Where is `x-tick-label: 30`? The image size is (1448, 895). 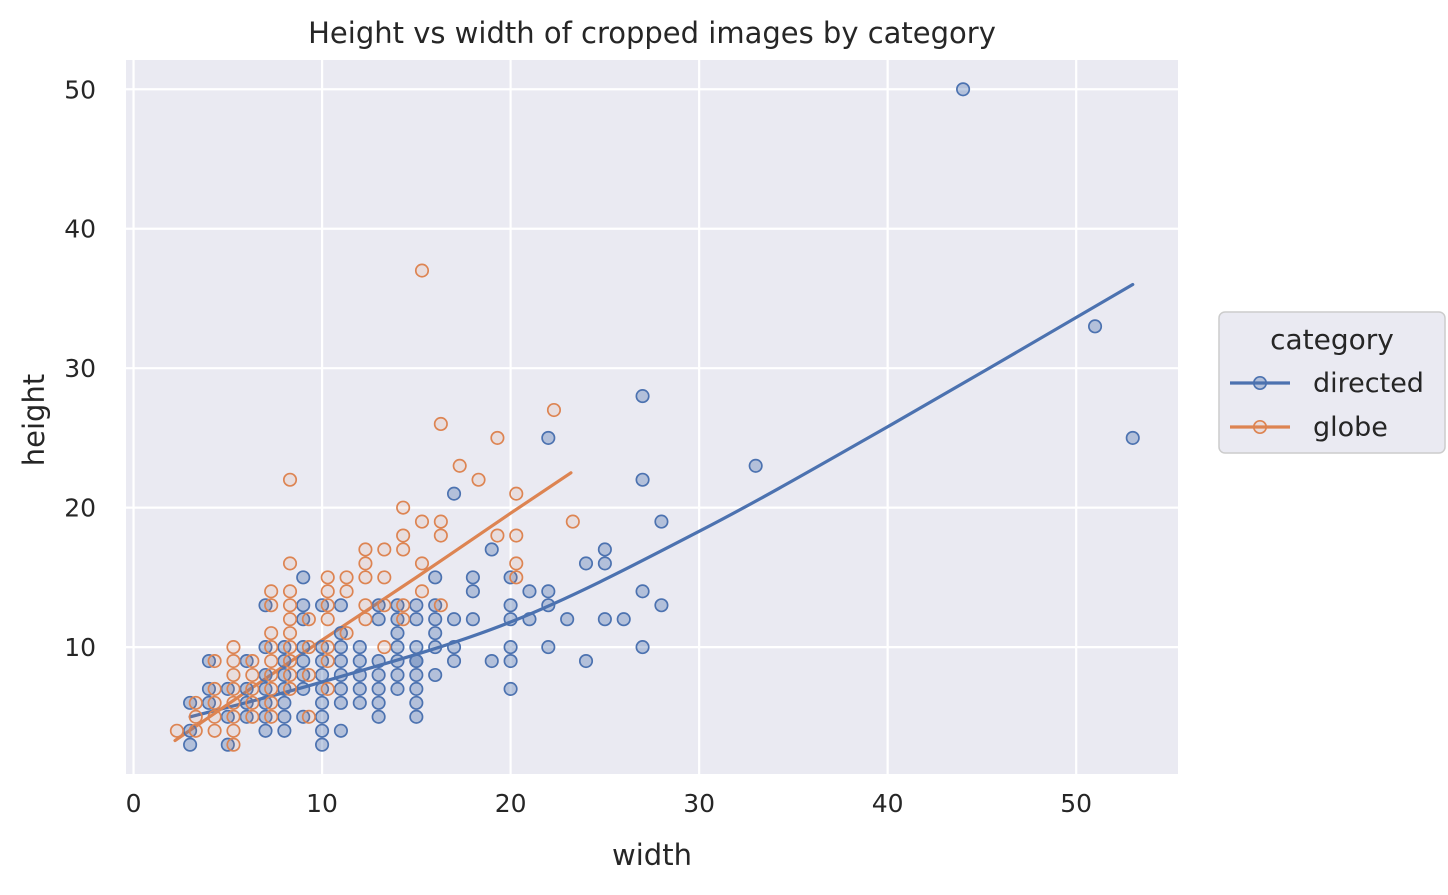 x-tick-label: 30 is located at coordinates (699, 803).